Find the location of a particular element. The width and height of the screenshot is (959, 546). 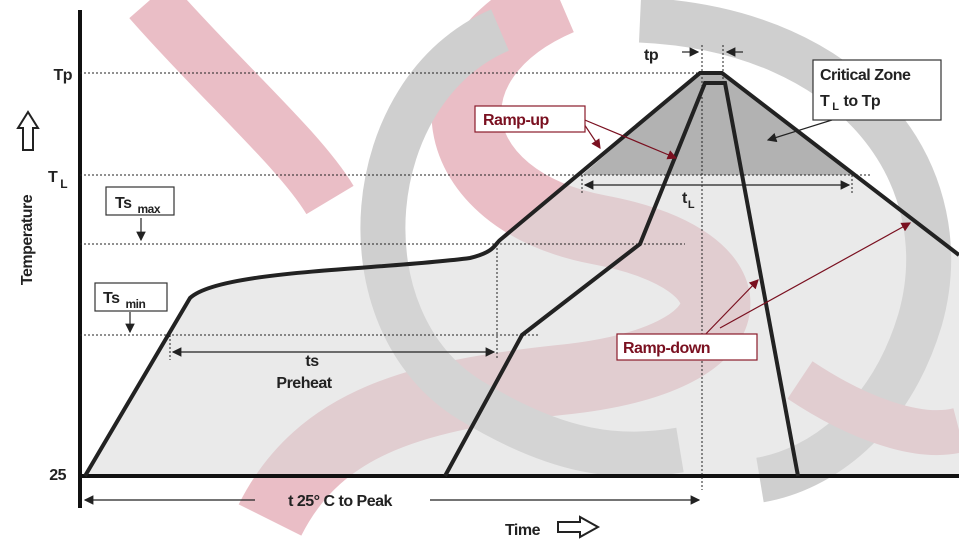

base-level: 25 is located at coordinates (57, 475).